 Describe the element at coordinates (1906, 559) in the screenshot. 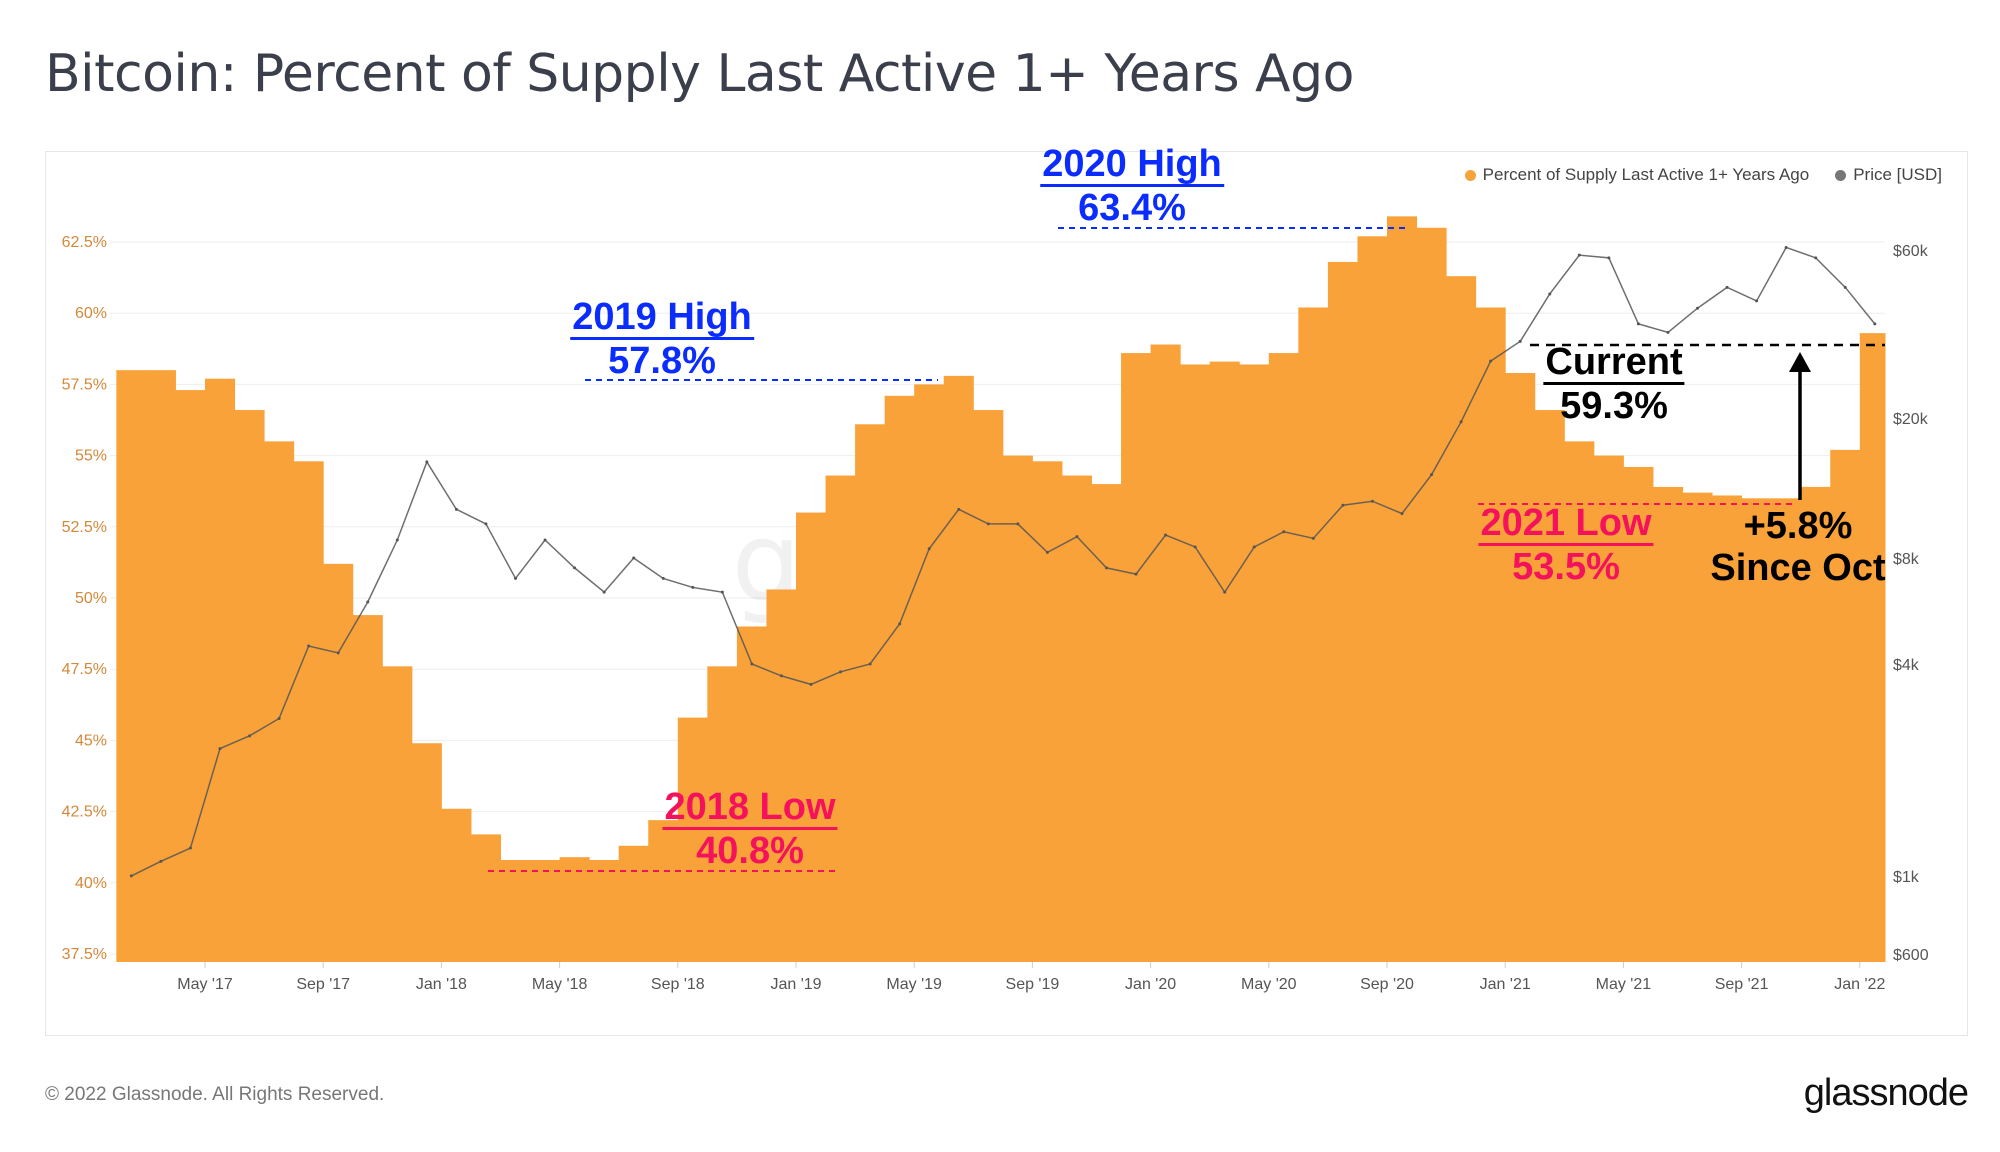

I see `right-axis-tick: $8k` at that location.